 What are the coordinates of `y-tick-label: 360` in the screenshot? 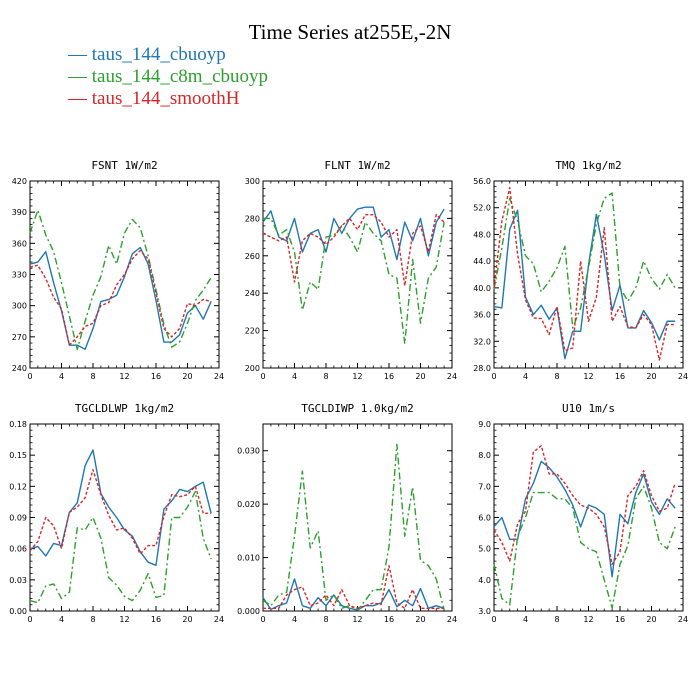 It's located at (19, 243).